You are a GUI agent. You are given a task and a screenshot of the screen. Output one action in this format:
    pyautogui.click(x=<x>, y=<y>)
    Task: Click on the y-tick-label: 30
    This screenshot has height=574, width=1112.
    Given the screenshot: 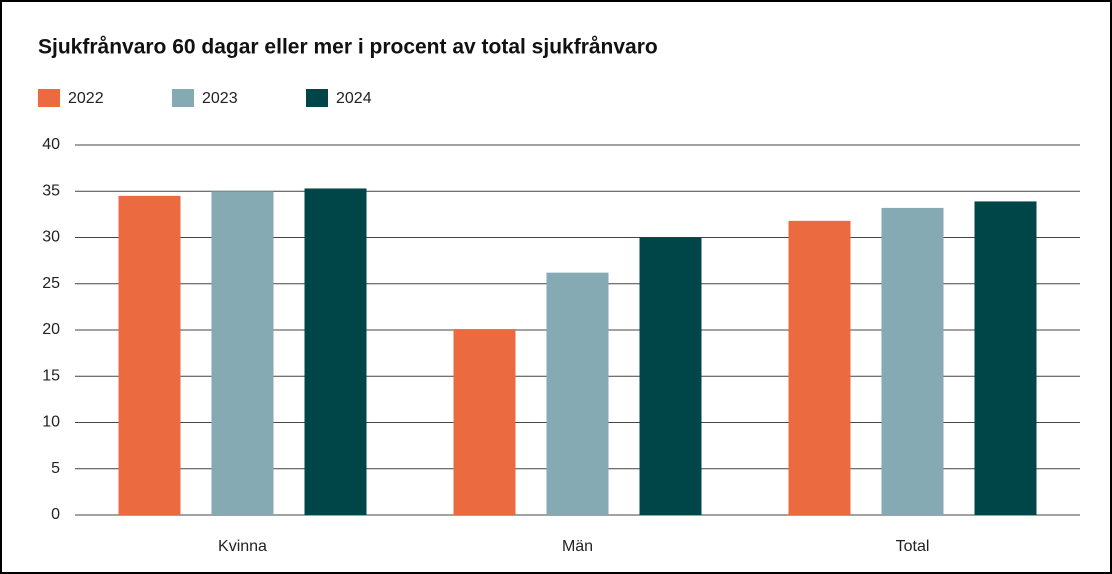 What is the action you would take?
    pyautogui.click(x=51, y=237)
    